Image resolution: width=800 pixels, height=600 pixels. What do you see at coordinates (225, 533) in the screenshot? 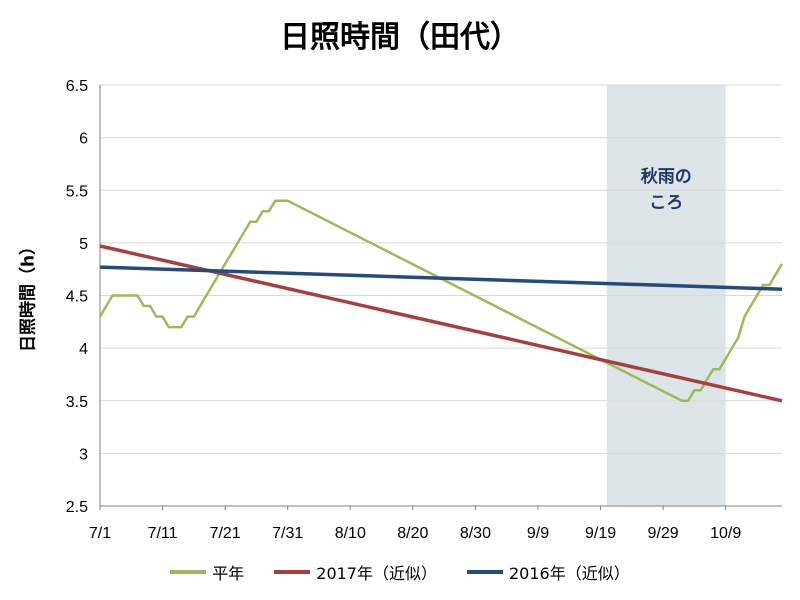
I see `x-tick-label: 7/21` at bounding box center [225, 533].